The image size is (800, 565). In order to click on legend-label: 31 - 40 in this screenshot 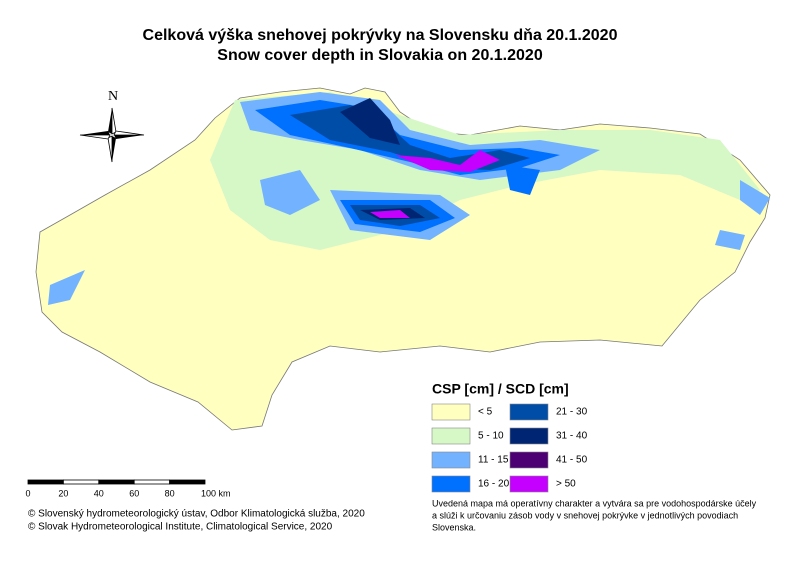, I will do `click(572, 436)`.